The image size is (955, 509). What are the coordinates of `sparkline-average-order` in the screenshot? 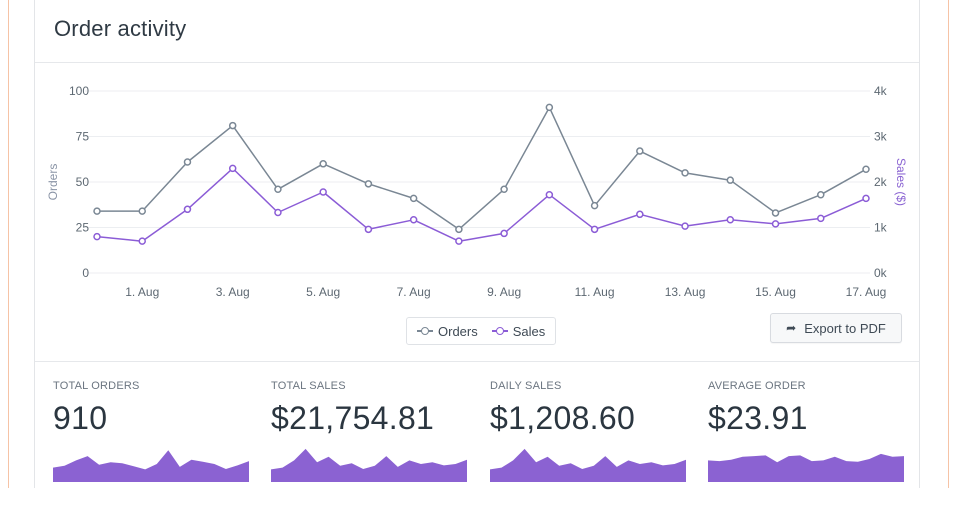 It's located at (806, 467).